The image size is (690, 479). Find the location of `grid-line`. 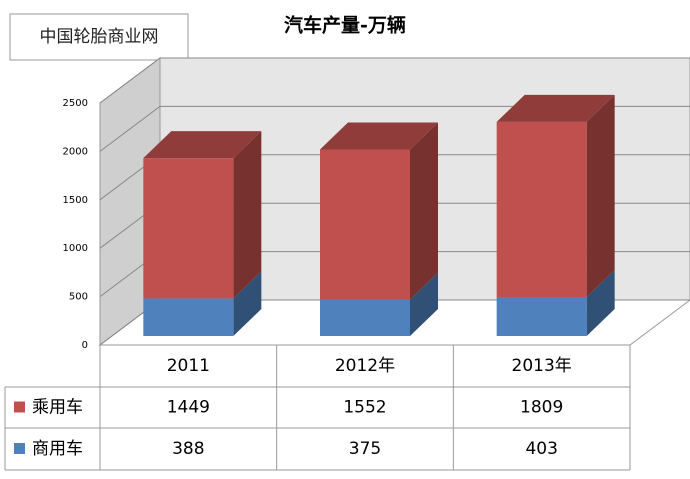

grid-line is located at coordinates (394, 80).